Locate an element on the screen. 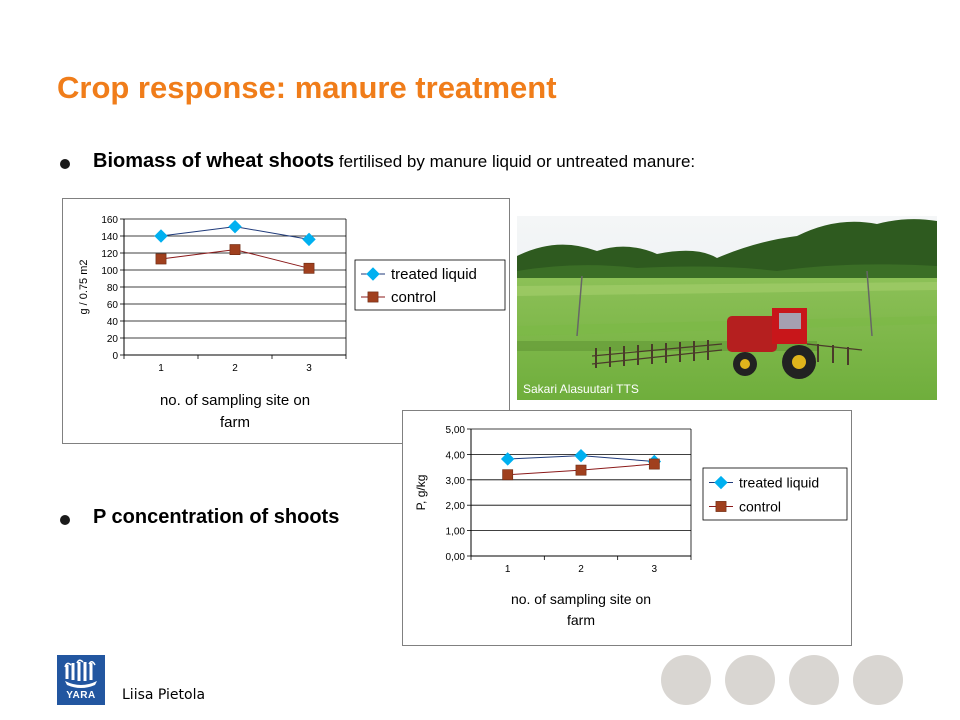 This screenshot has height=720, width=960. author-name: Liisa Pietola is located at coordinates (164, 695).